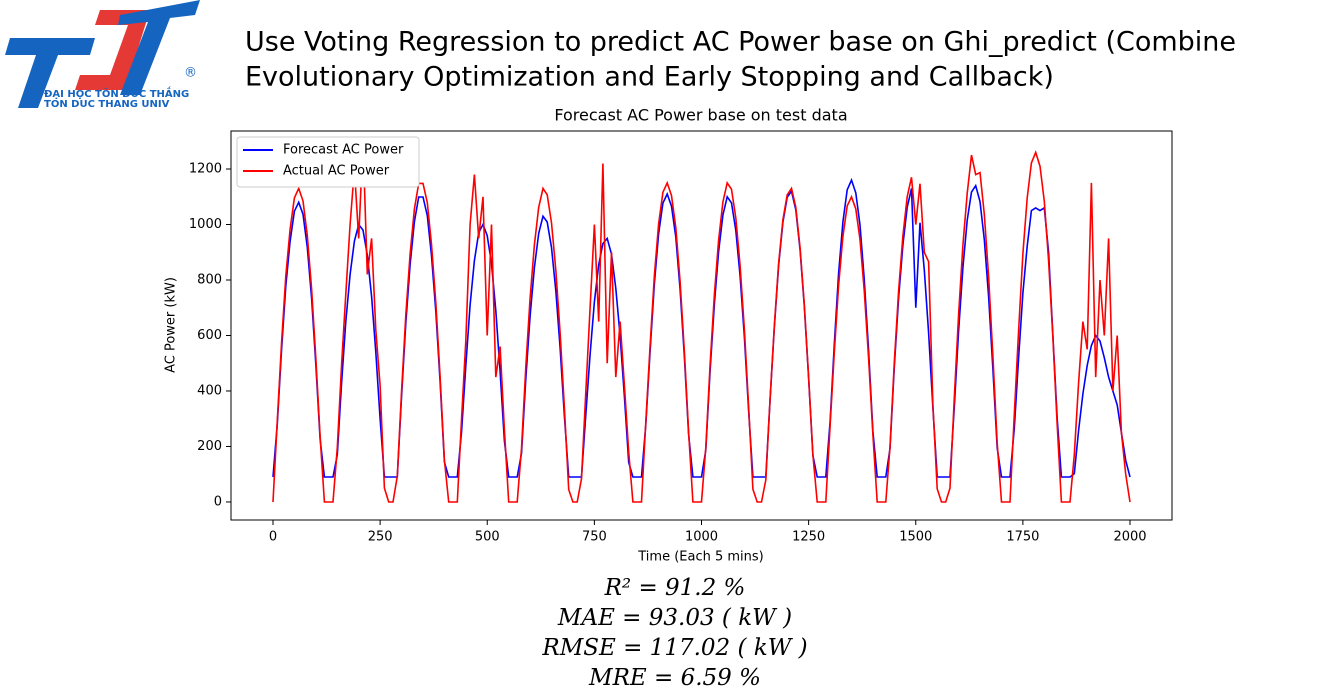 The image size is (1335, 698). I want to click on logo-text: TON DUC THANG UNIV, so click(107, 104).